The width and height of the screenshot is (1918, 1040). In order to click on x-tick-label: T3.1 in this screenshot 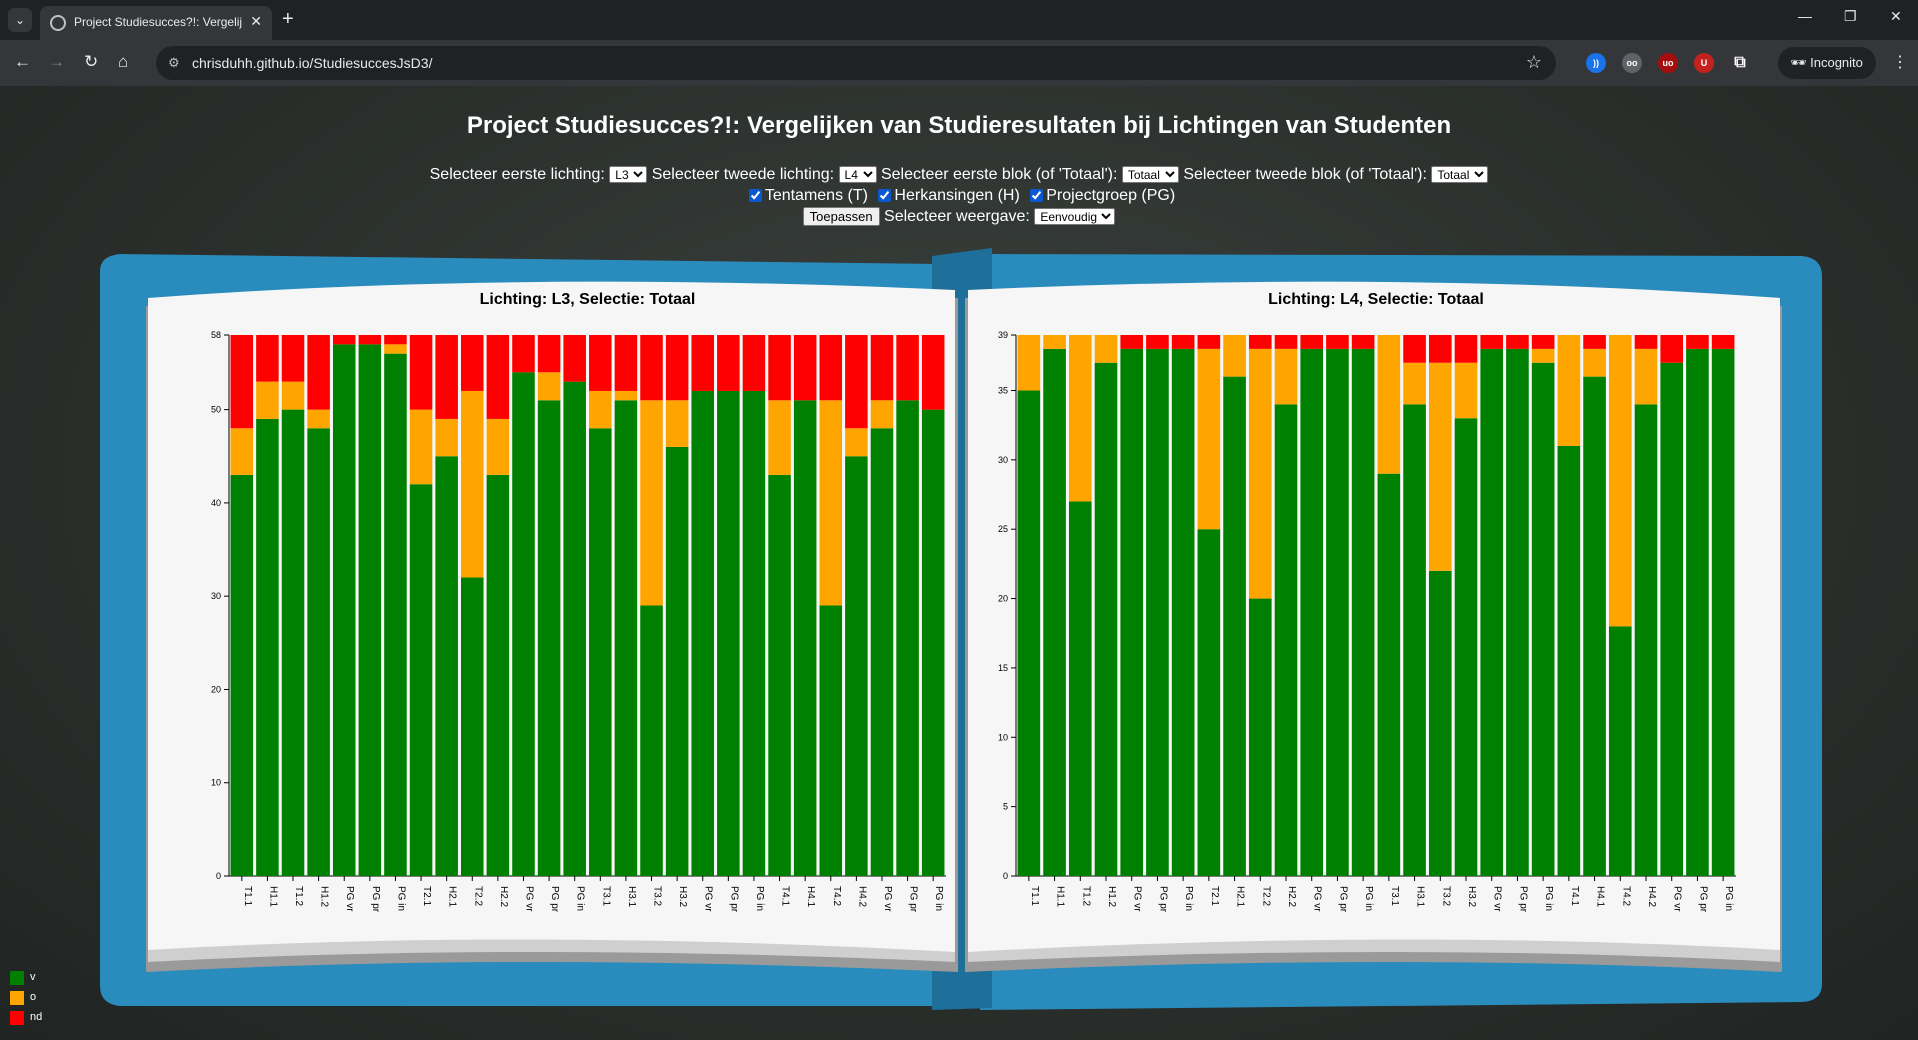, I will do `click(1394, 896)`.